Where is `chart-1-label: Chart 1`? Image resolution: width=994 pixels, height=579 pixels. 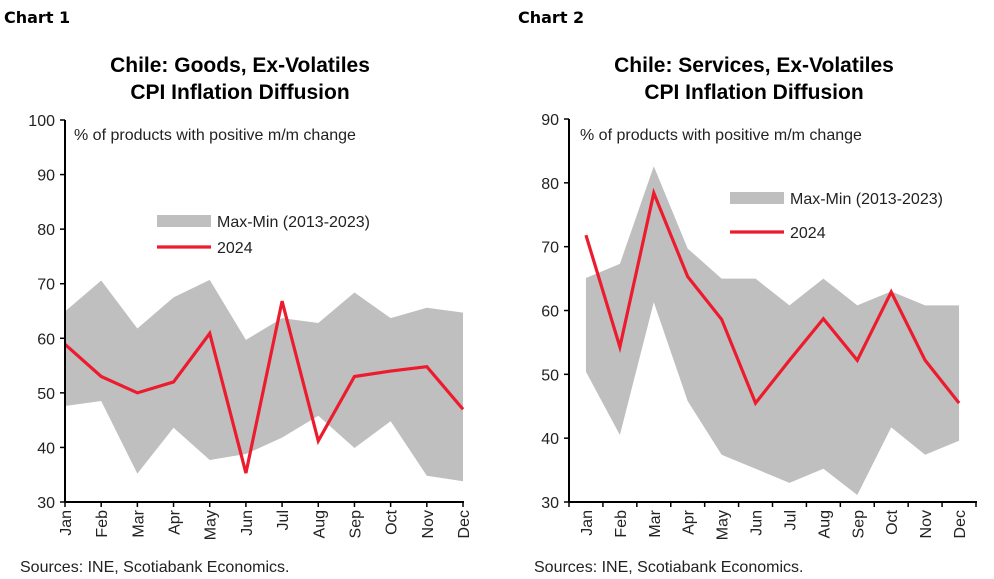
chart-1-label: Chart 1 is located at coordinates (37, 17).